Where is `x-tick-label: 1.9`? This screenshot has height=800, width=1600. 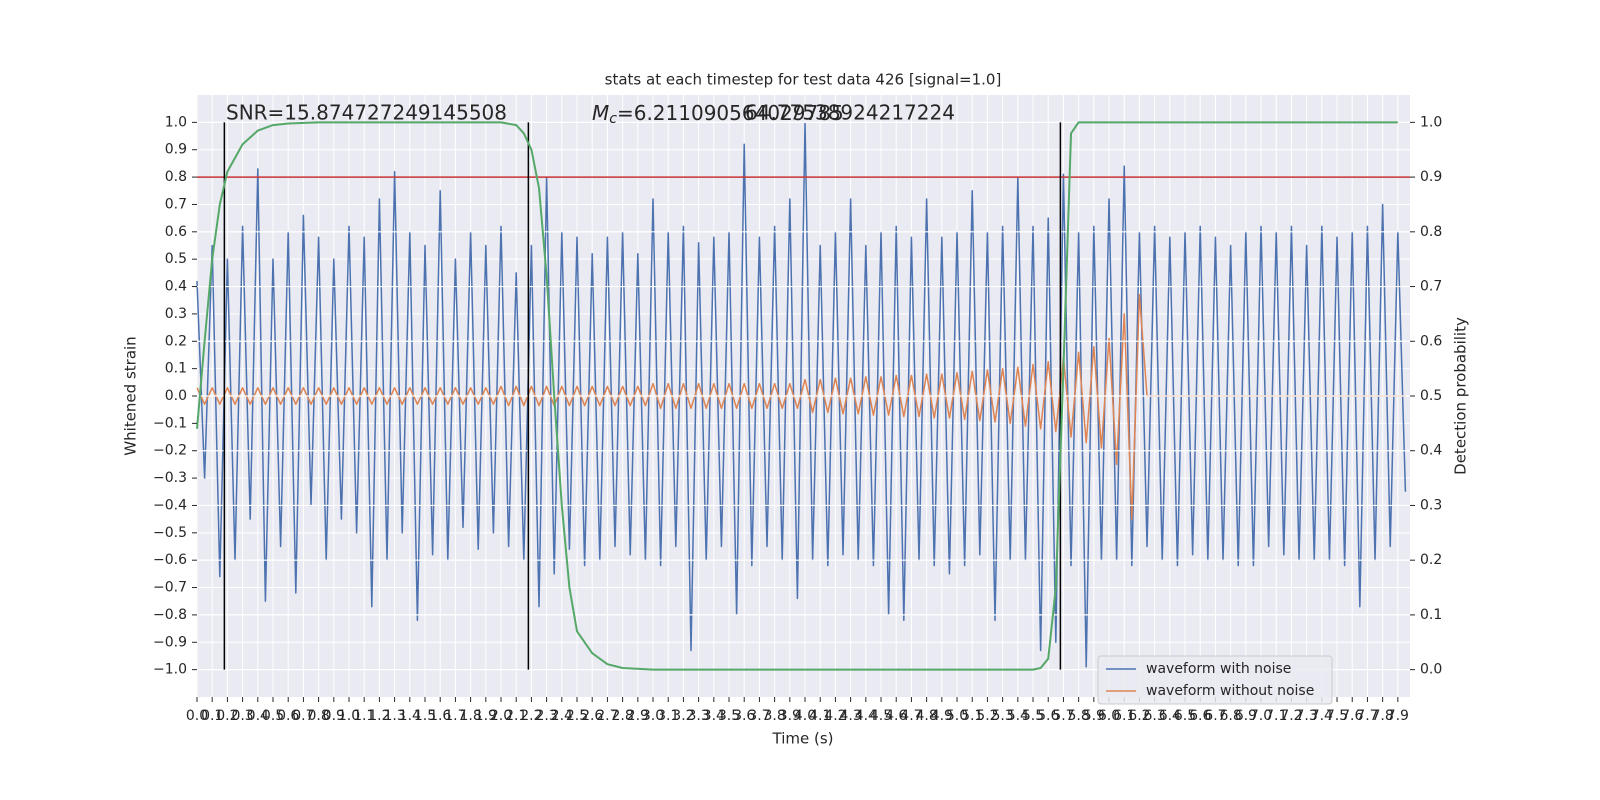
x-tick-label: 1.9 is located at coordinates (486, 716).